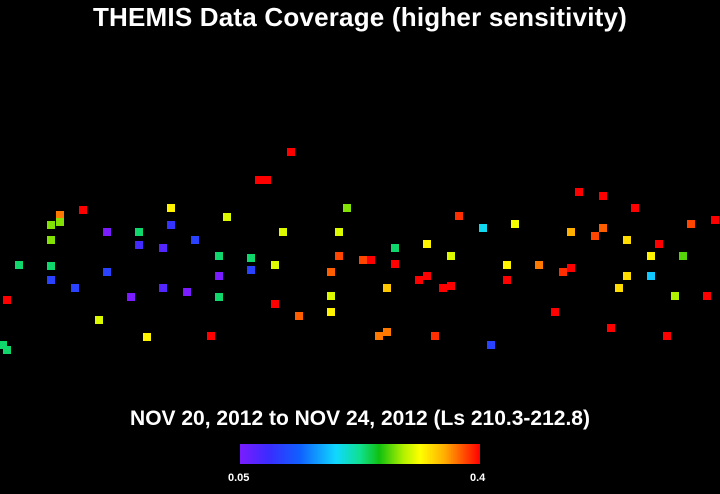  What do you see at coordinates (239, 478) in the screenshot?
I see `colorbar-min-label: 0.05` at bounding box center [239, 478].